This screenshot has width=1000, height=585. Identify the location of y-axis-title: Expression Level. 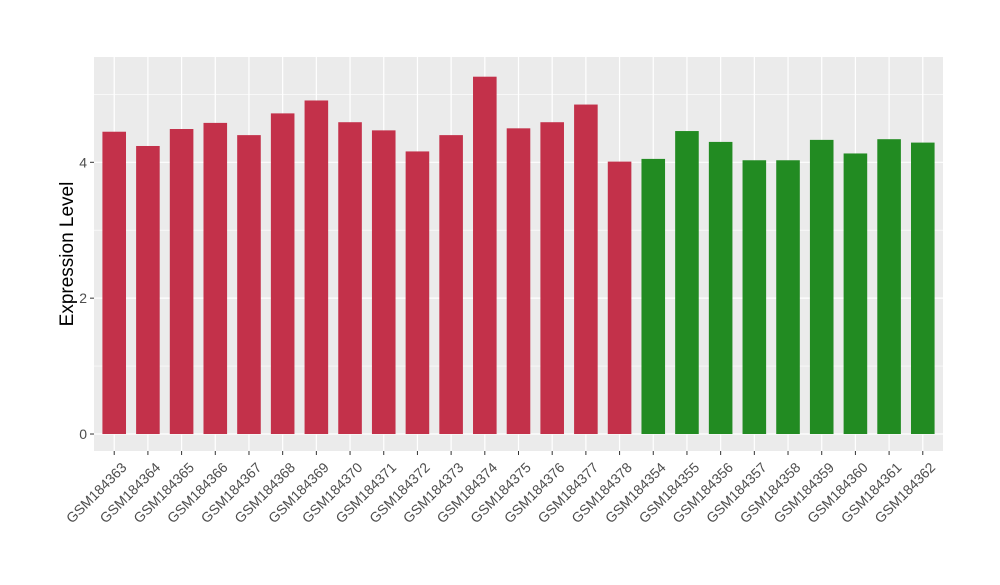
(67, 254).